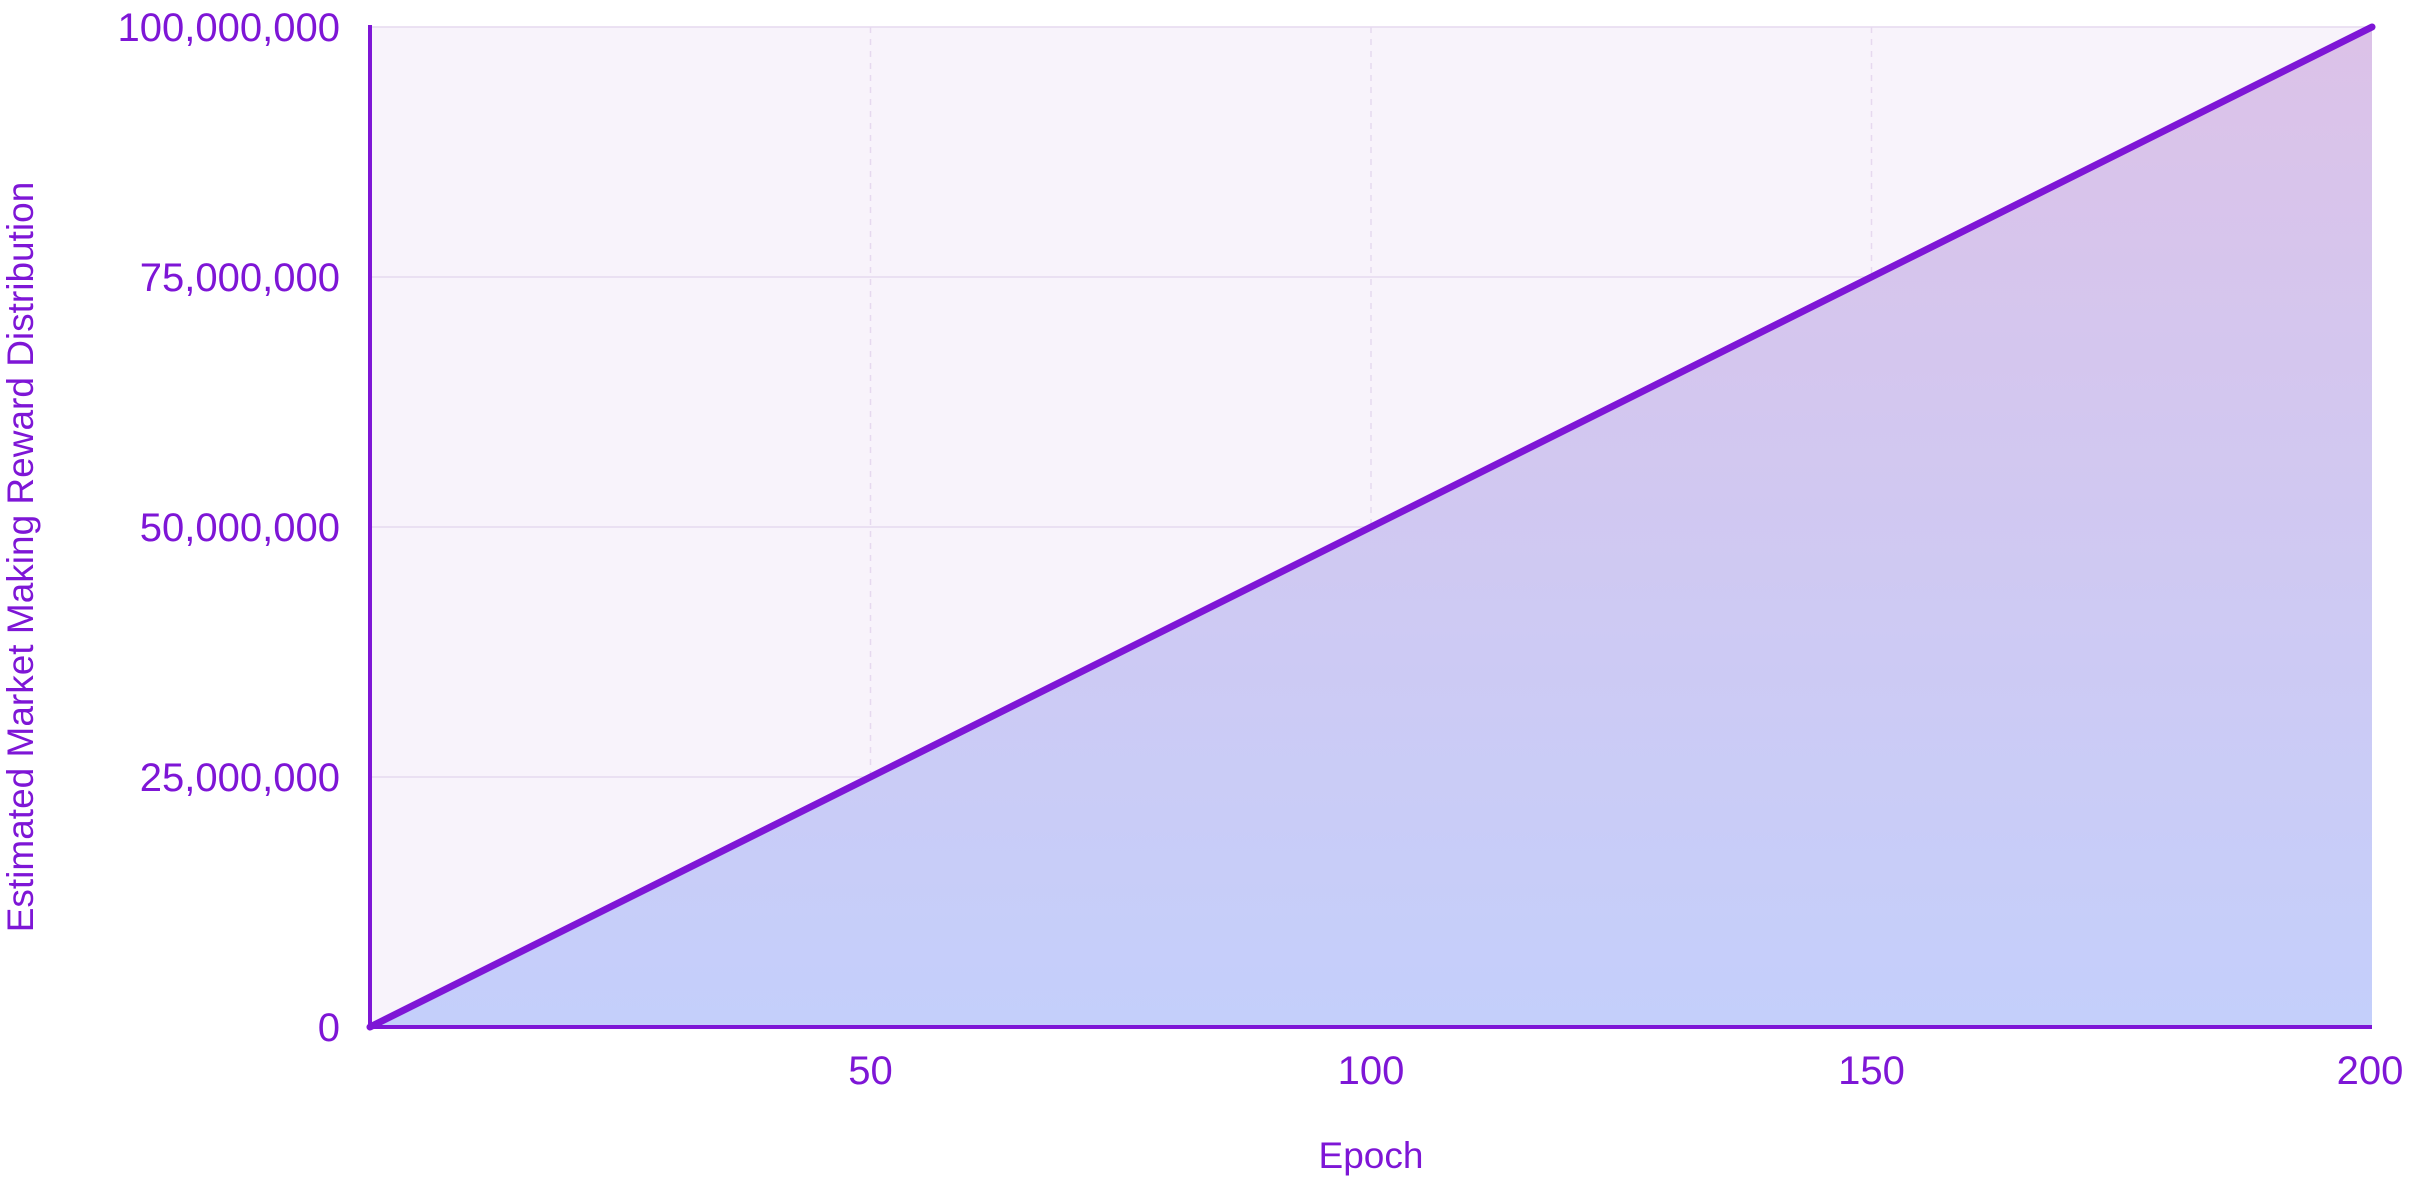 The image size is (2411, 1178). I want to click on y-tick-label: 0, so click(329, 1028).